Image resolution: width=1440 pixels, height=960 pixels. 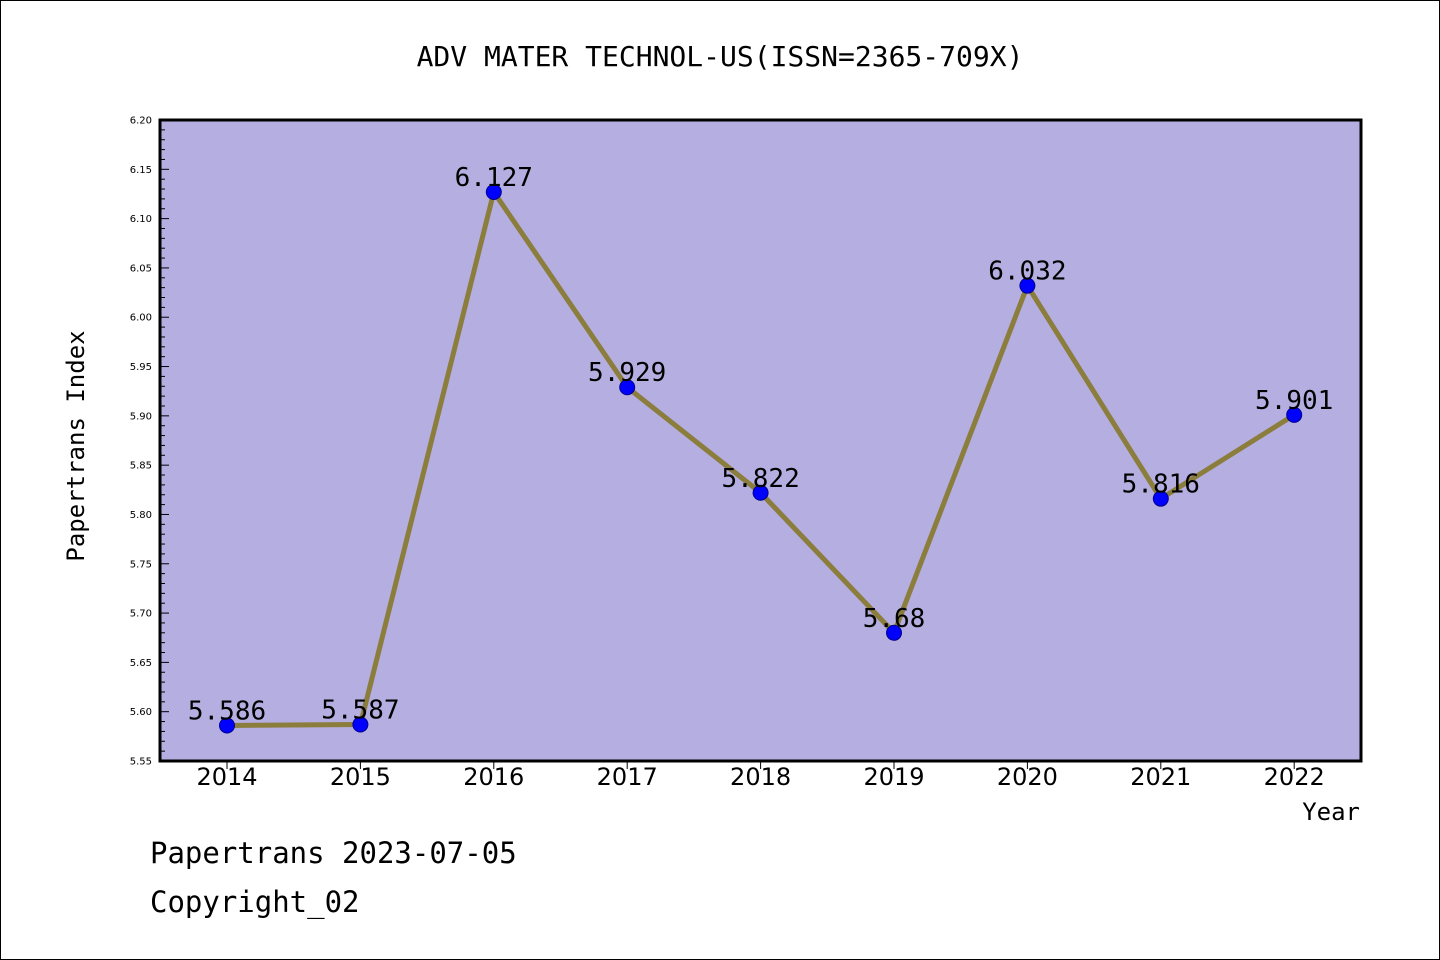 What do you see at coordinates (76, 445) in the screenshot?
I see `y-axis-title: Papertrans Index` at bounding box center [76, 445].